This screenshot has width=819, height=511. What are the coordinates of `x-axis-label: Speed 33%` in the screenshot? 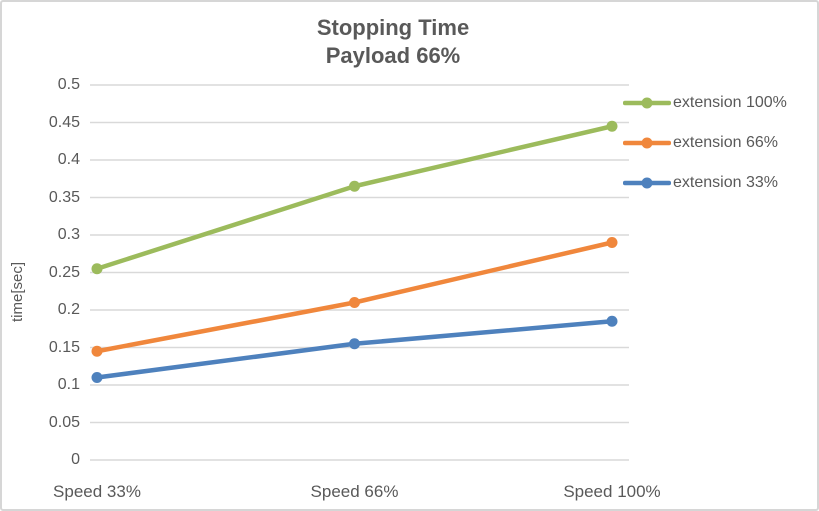 It's located at (97, 491).